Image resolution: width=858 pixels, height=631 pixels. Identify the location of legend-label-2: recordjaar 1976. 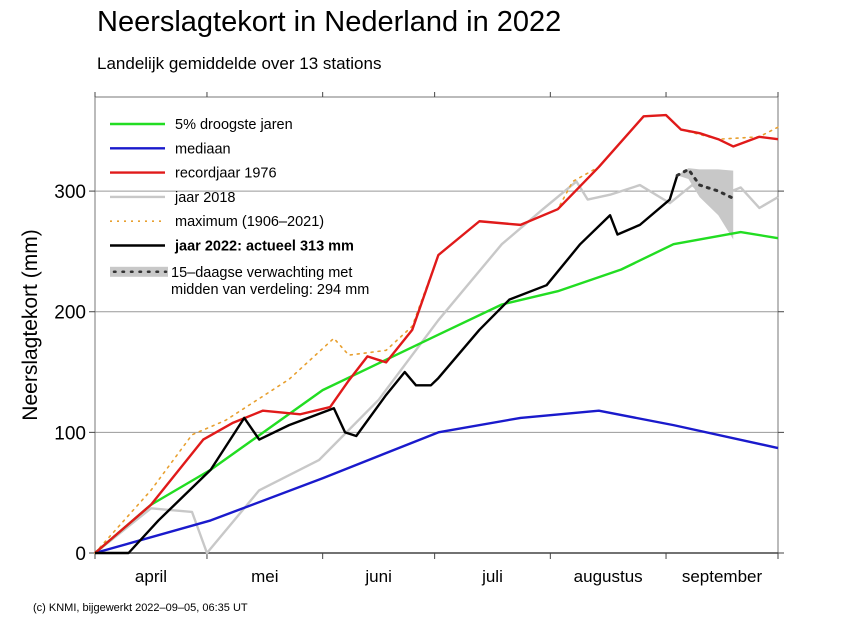
(226, 174).